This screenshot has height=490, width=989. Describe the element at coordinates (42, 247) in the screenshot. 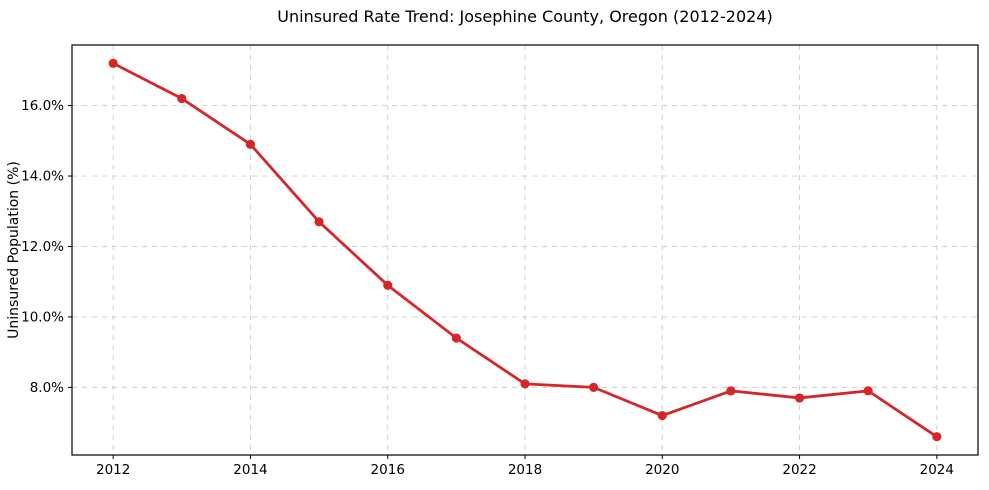

I see `y-tick-label: 12.0%` at that location.